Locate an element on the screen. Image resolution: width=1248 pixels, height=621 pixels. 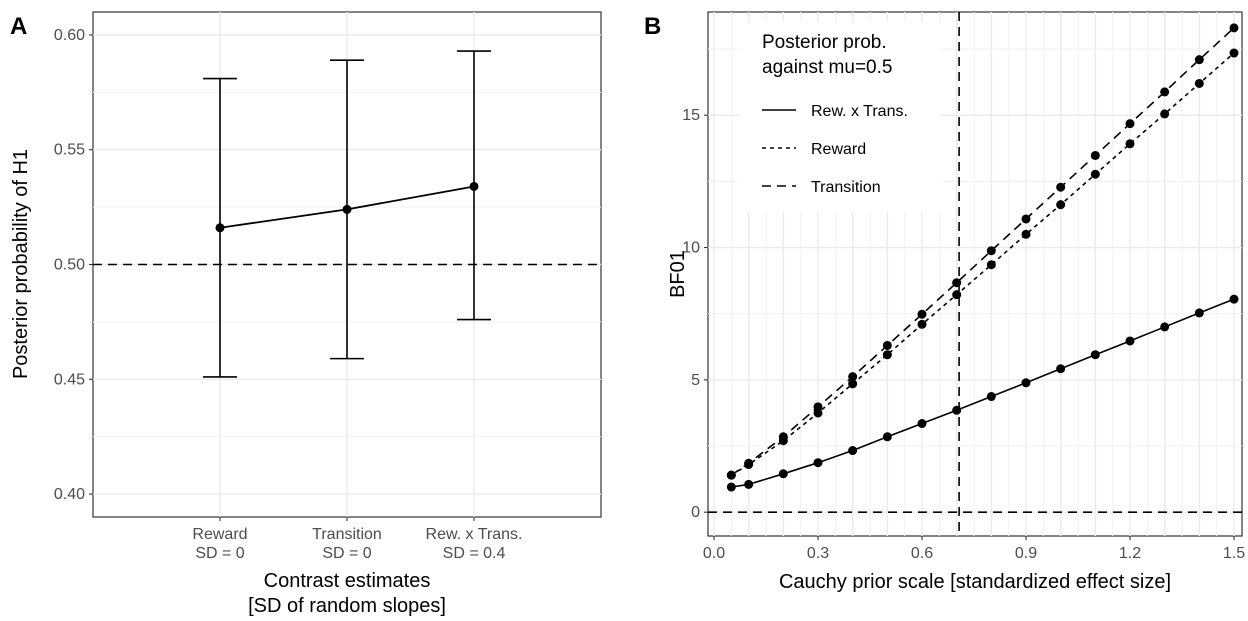
panel-a-x-tick-label: Transition is located at coordinates (347, 534).